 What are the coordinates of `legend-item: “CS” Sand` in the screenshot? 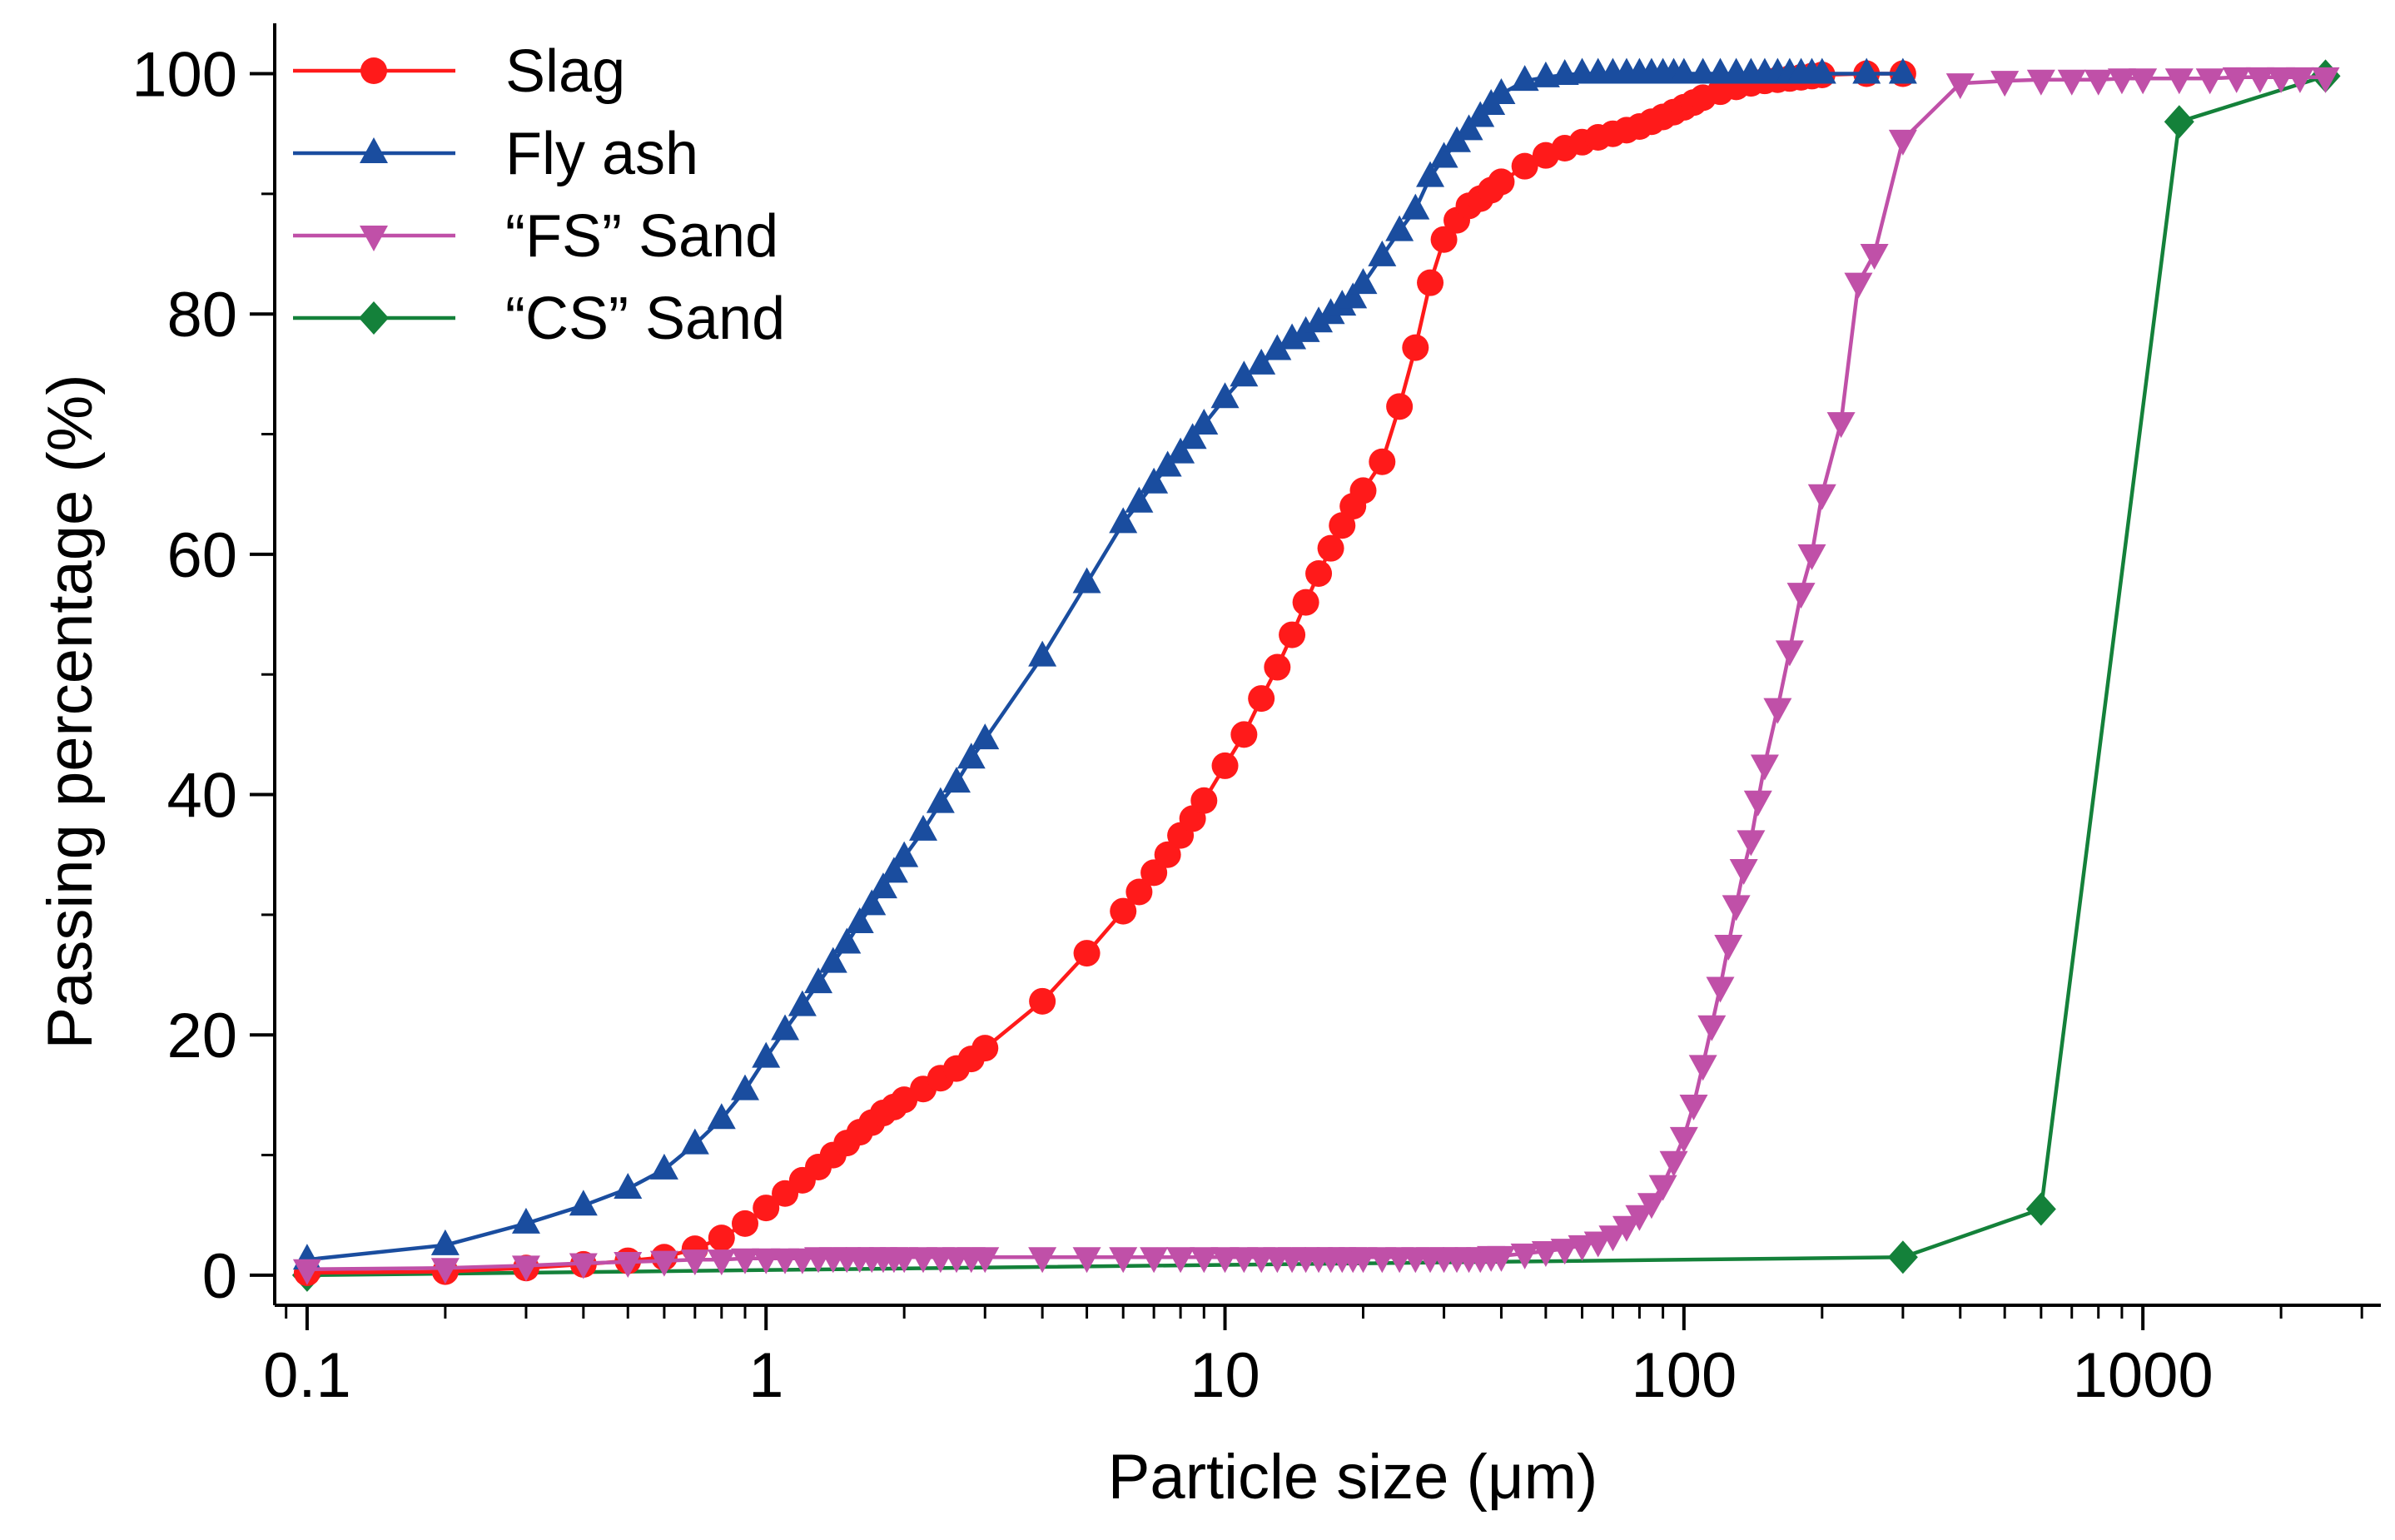 It's located at (539, 319).